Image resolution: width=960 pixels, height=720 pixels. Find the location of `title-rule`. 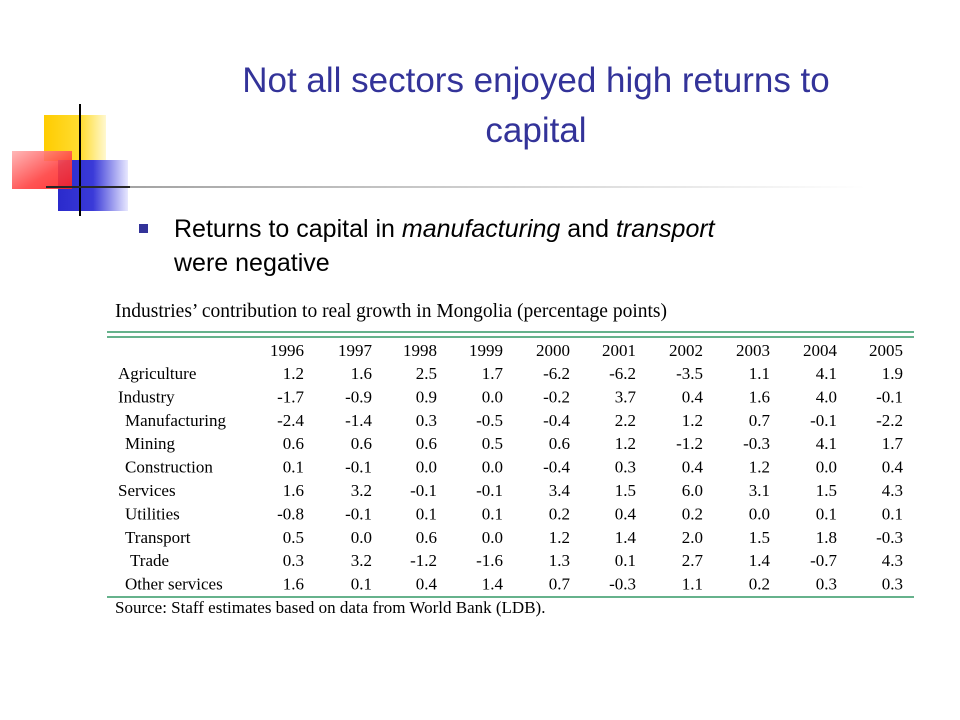

title-rule is located at coordinates (456, 187).